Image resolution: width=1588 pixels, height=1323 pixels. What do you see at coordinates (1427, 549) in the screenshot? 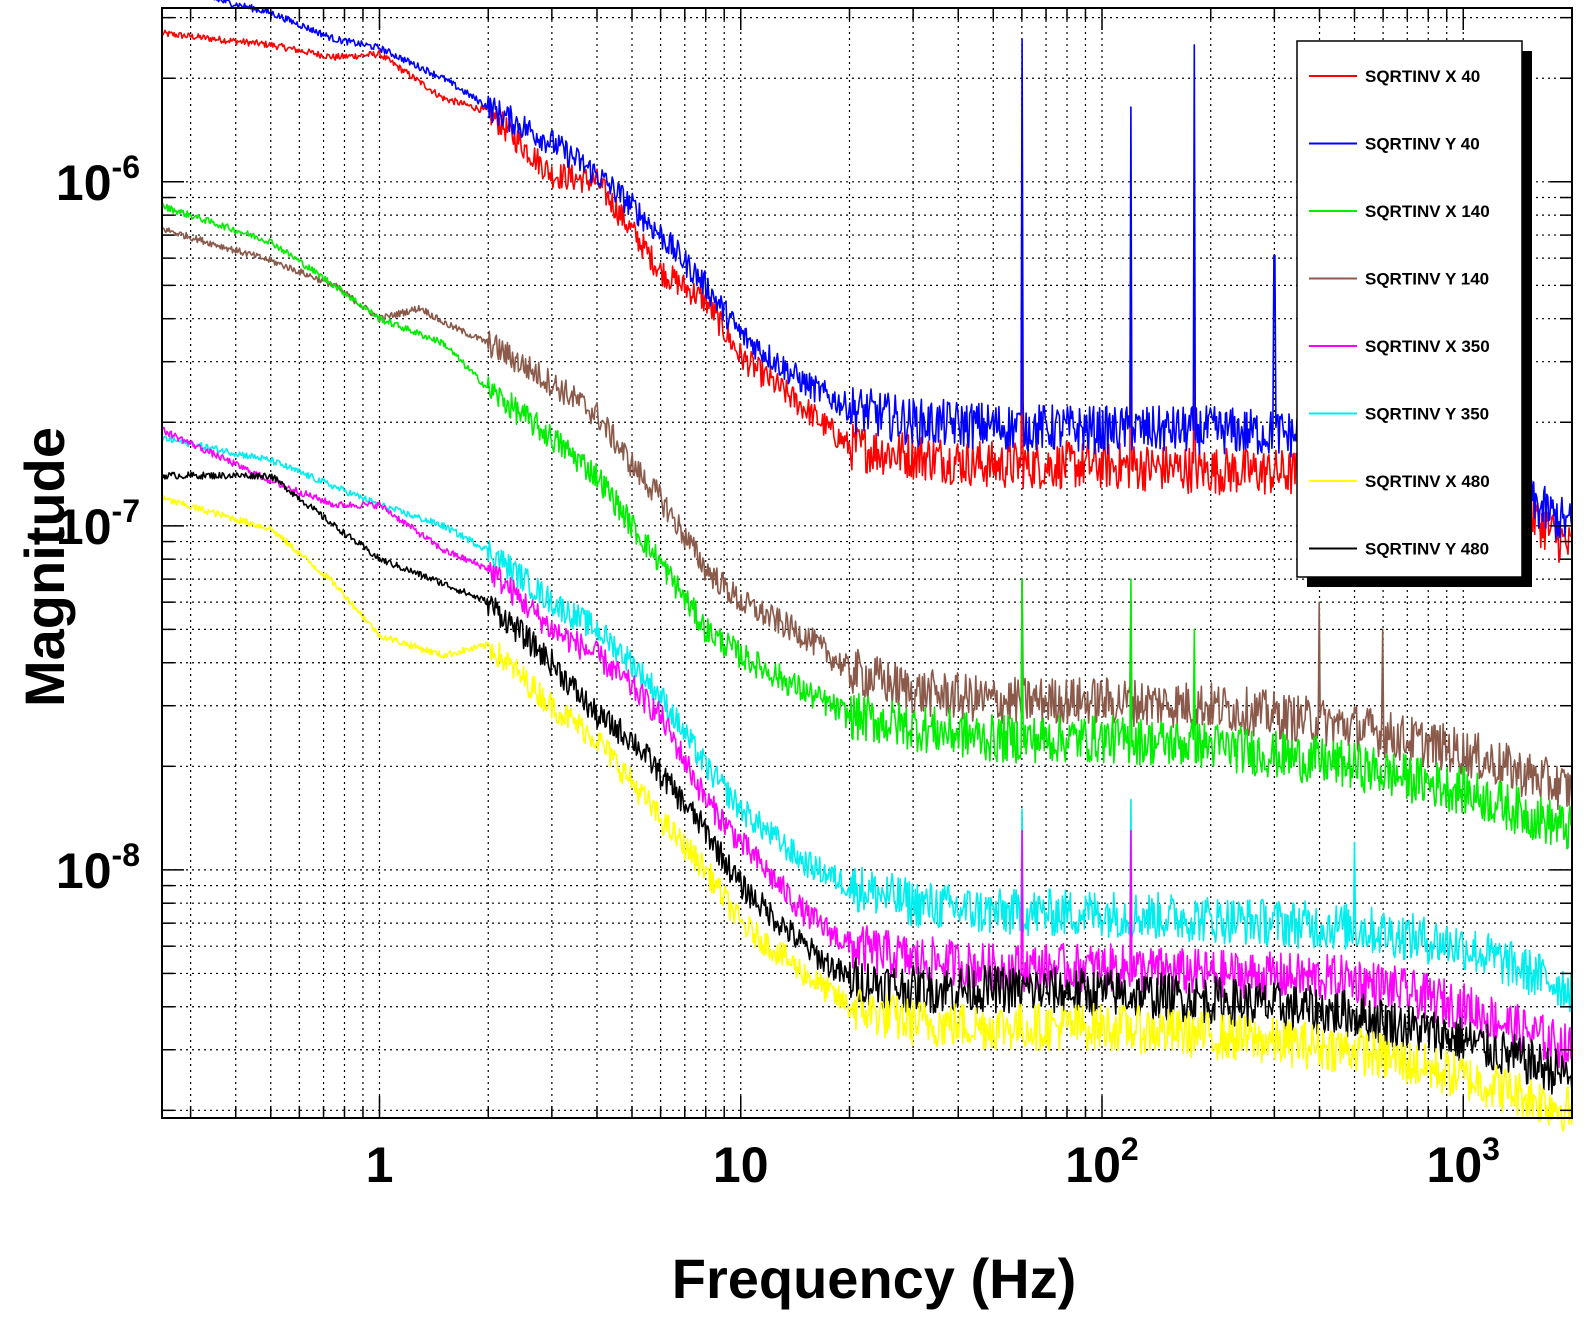
I see `legend-entry: SQRTINV Y 480` at bounding box center [1427, 549].